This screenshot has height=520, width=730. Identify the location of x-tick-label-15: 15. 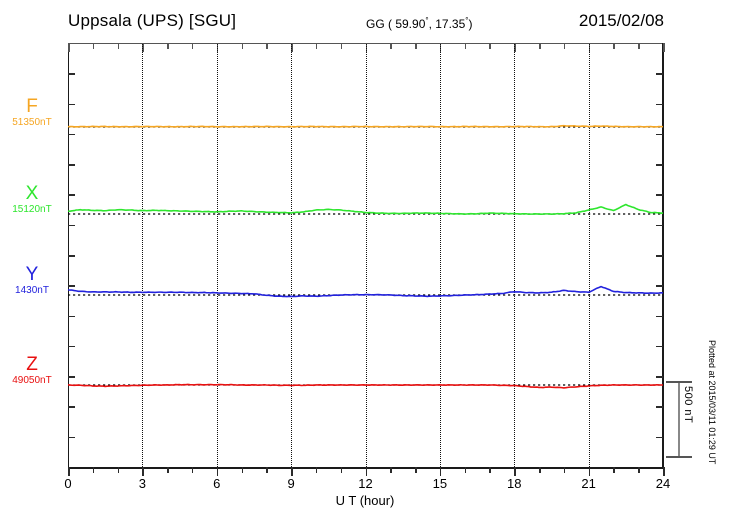
(440, 483).